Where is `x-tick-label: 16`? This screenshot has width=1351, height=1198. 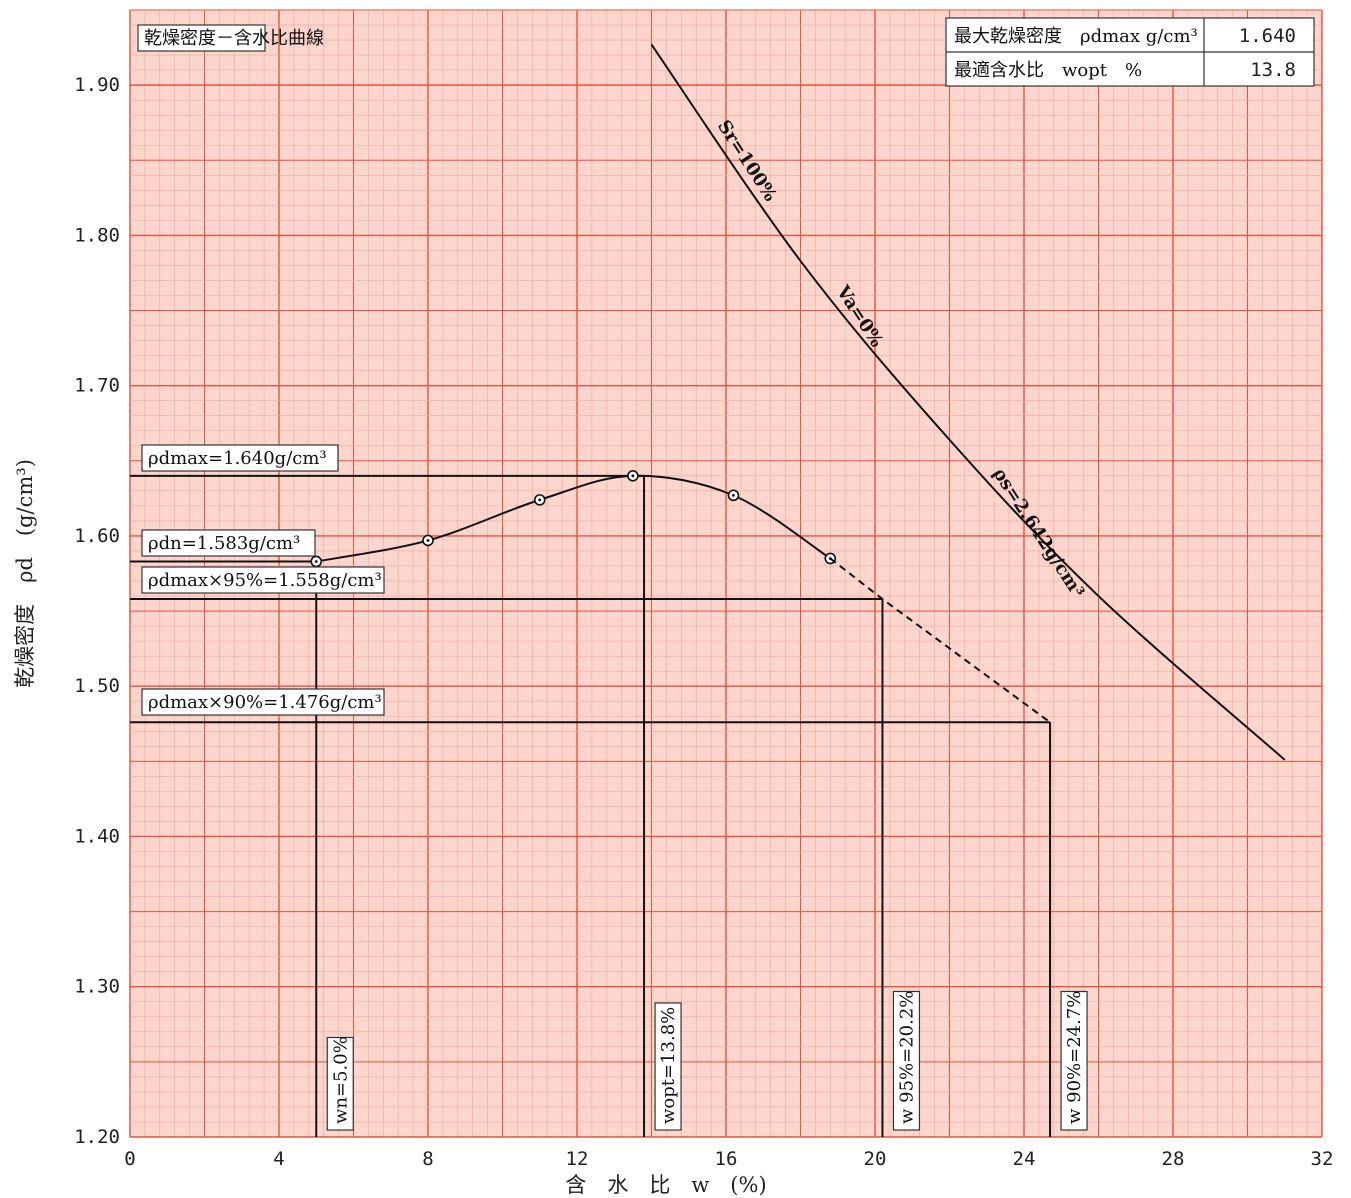
x-tick-label: 16 is located at coordinates (726, 1159).